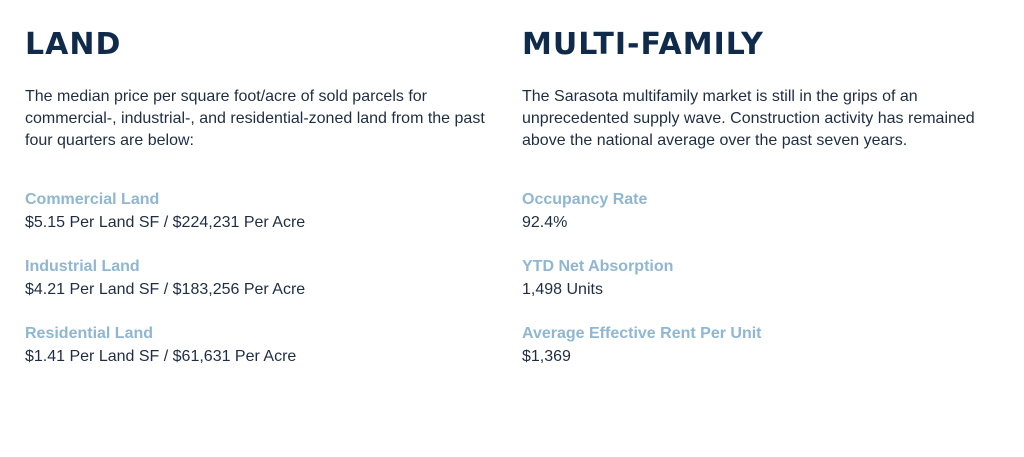 The image size is (1024, 457). I want to click on stat-label: Industrial Land, so click(82, 266).